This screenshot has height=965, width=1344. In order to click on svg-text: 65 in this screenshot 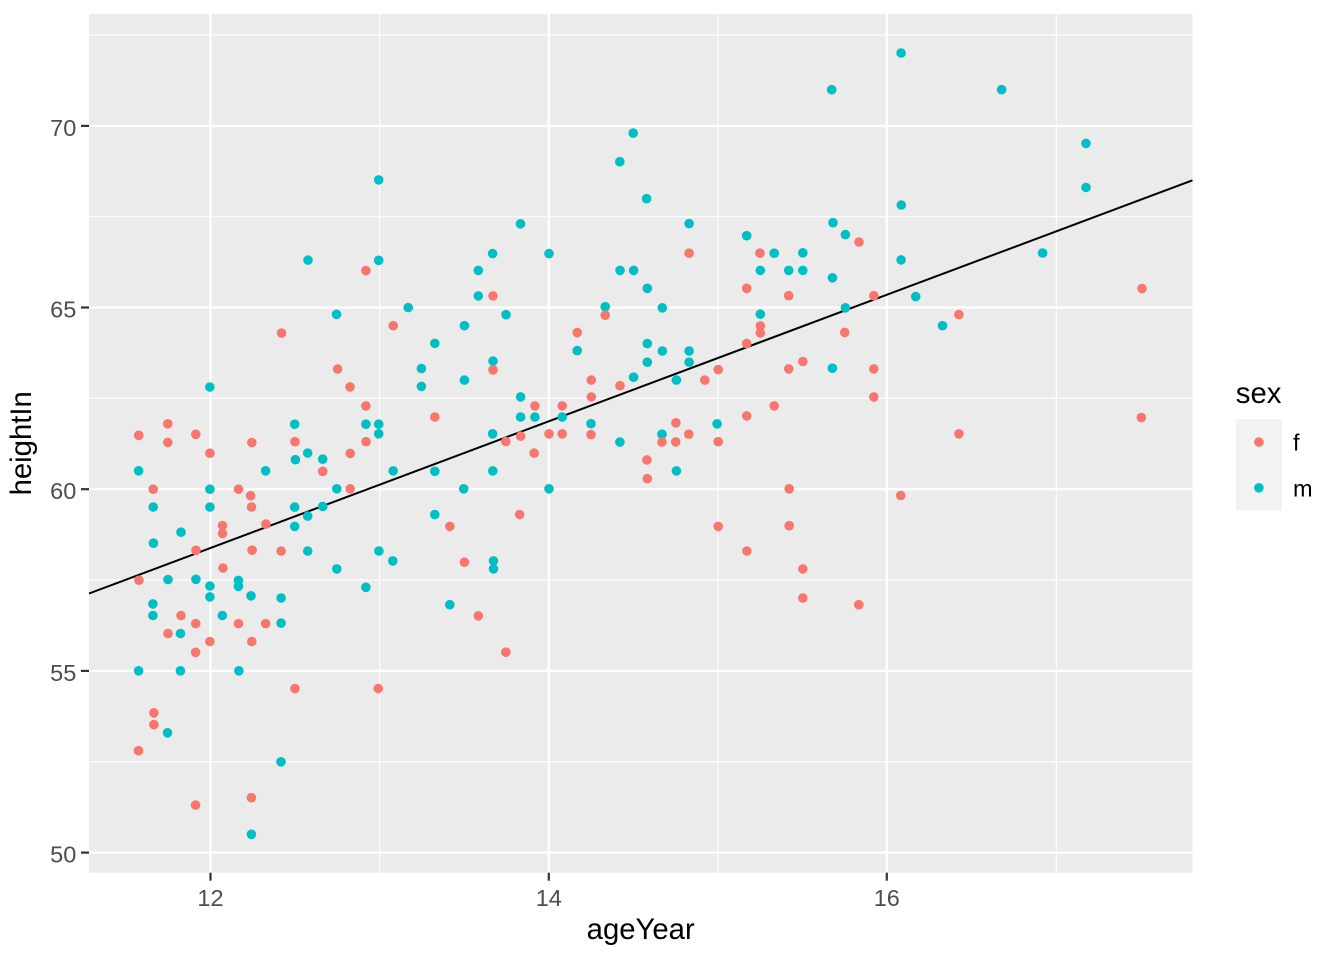, I will do `click(63, 310)`.